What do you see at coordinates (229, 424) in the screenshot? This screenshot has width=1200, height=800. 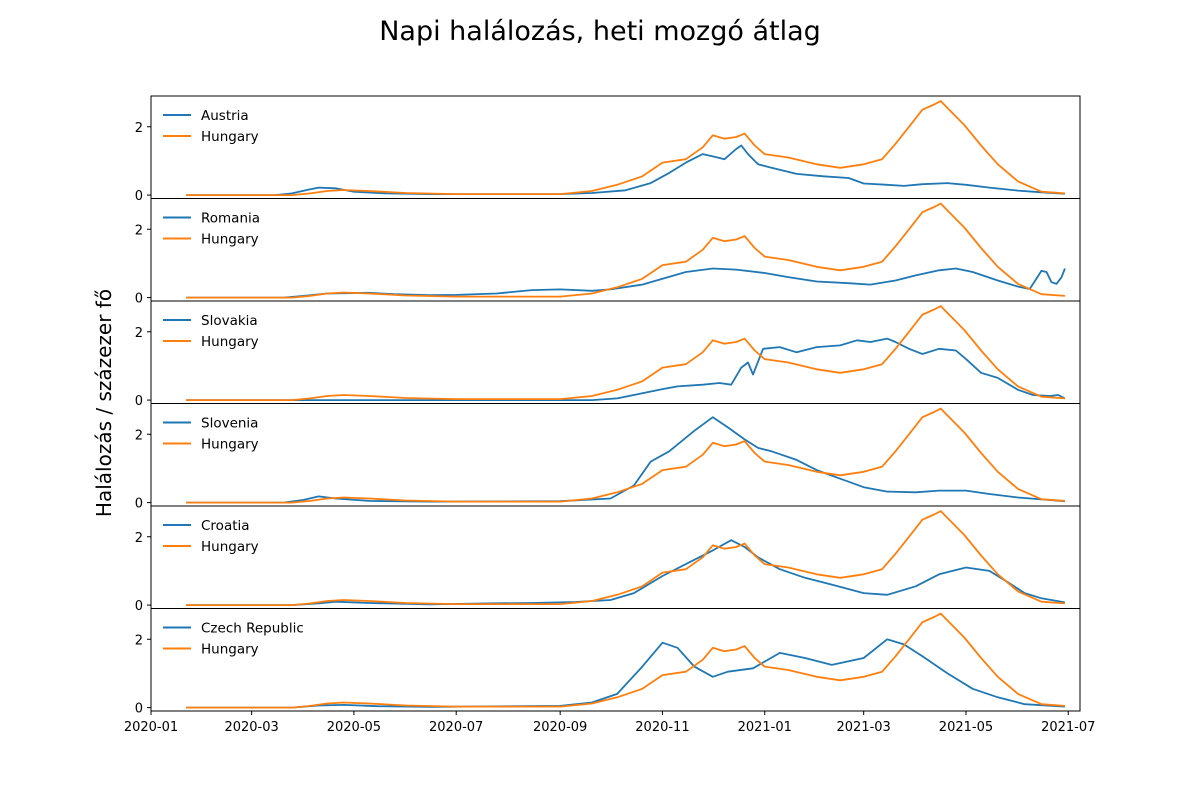 I see `legend-label: Slovenia` at bounding box center [229, 424].